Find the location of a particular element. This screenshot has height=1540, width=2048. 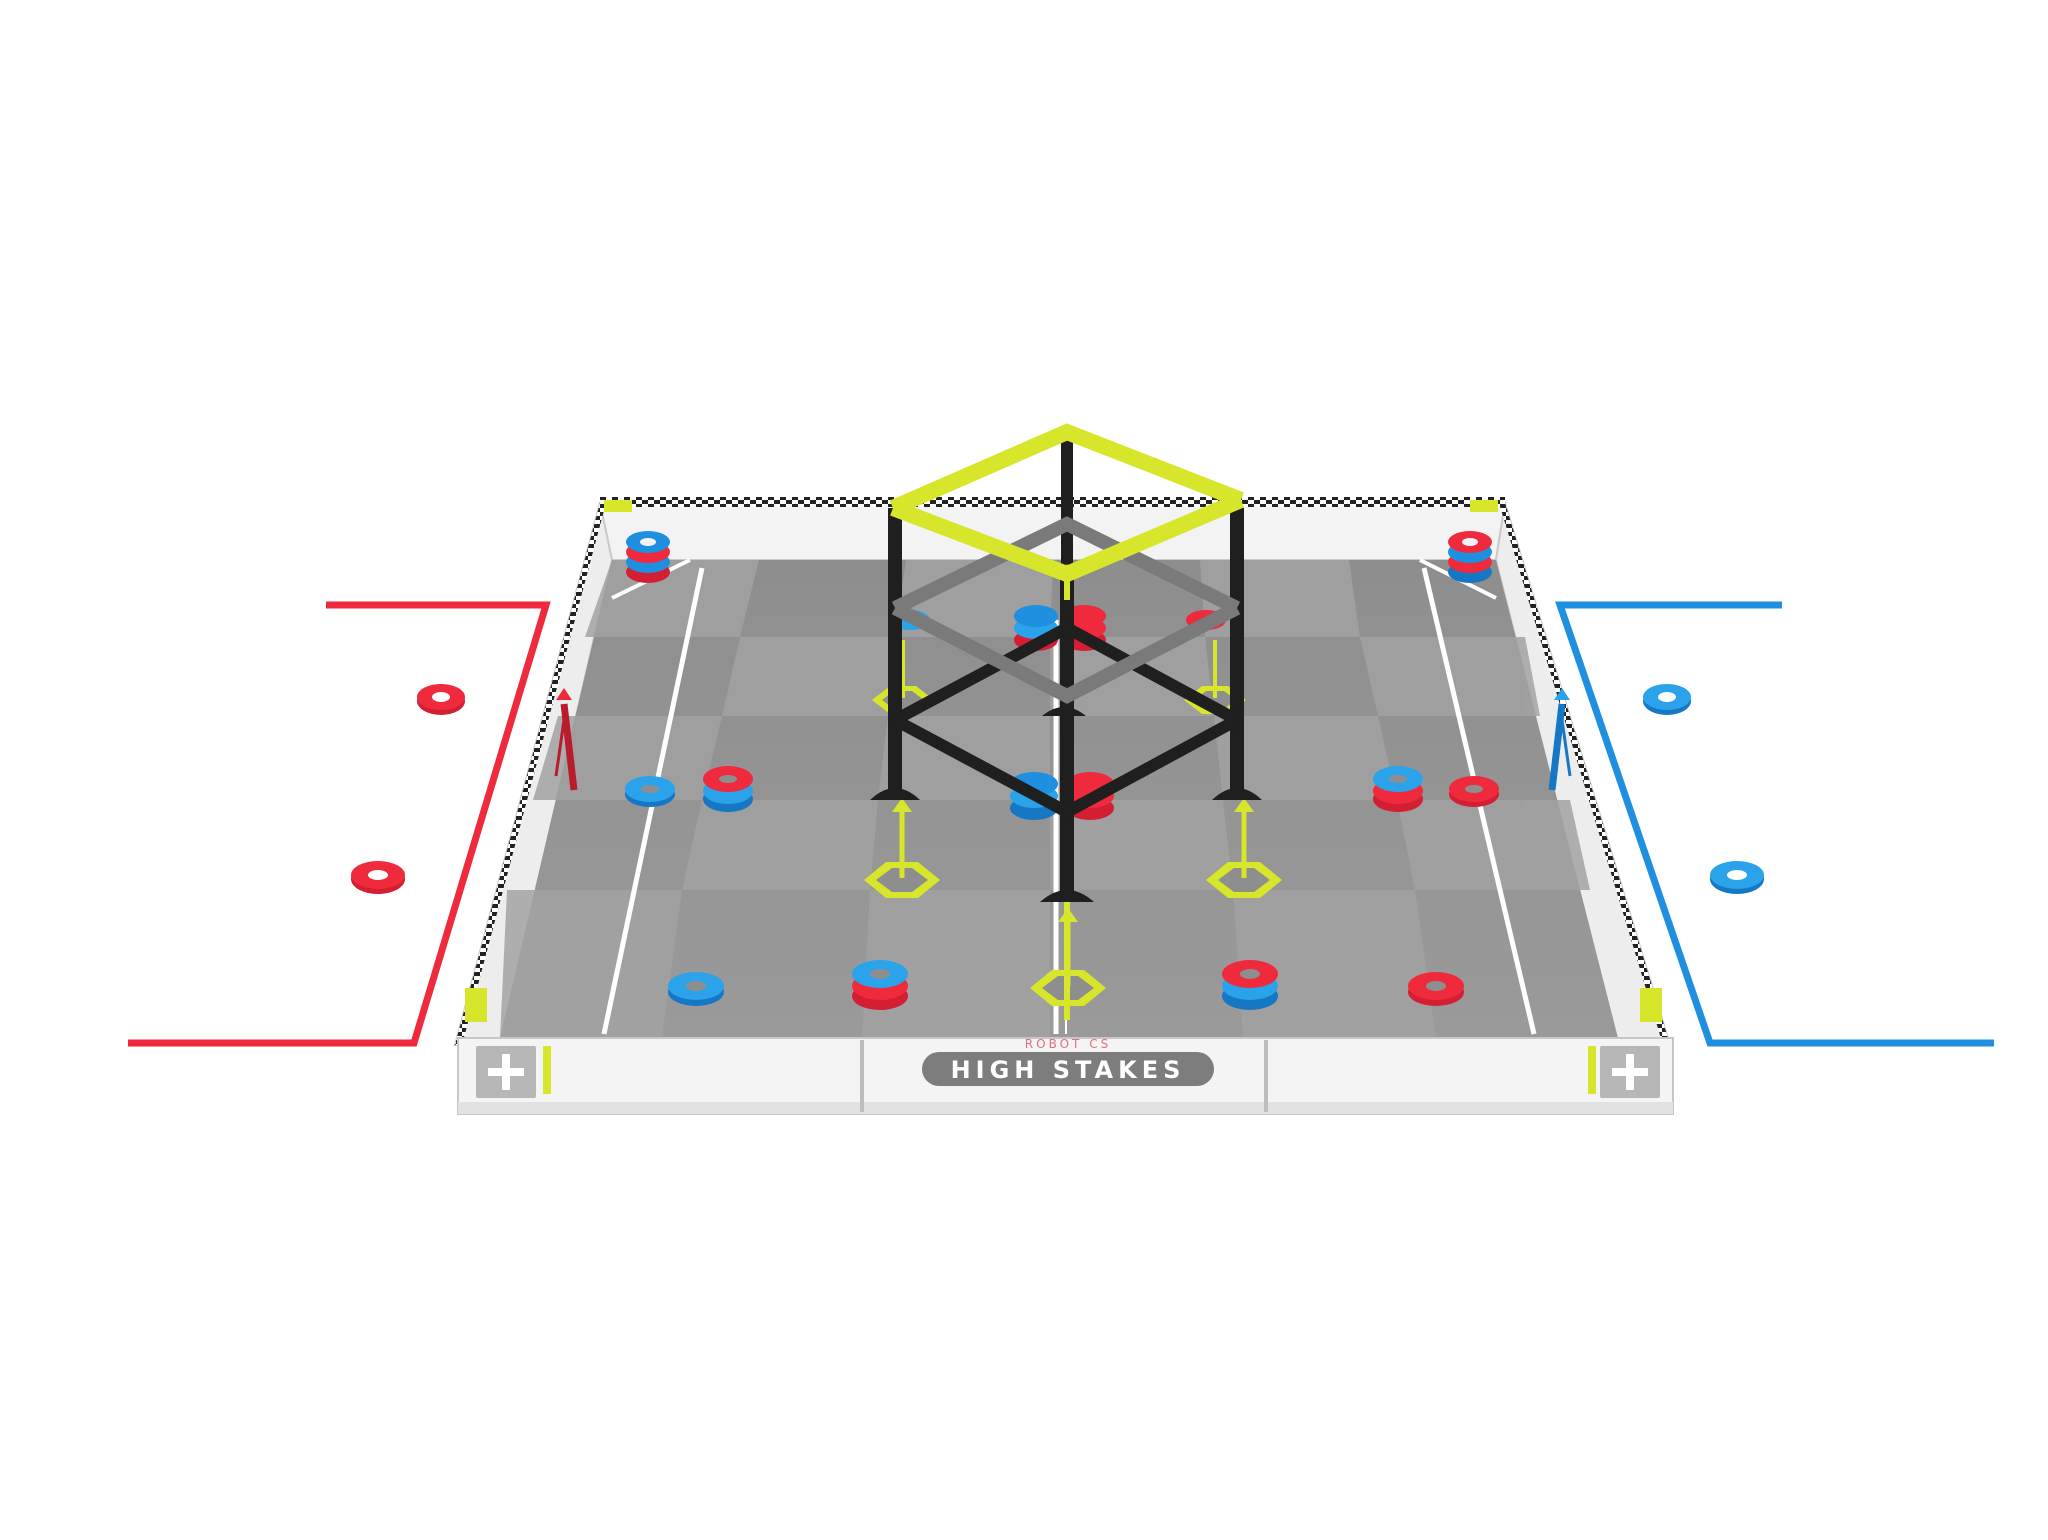

red-alliance-station is located at coordinates (339, 824).